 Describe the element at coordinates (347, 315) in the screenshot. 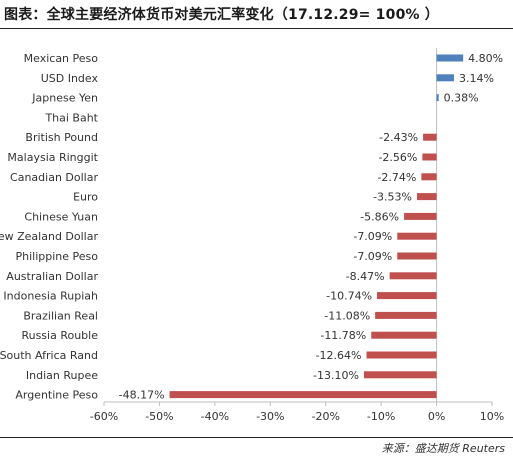

I see `value-label: -11.08%` at that location.